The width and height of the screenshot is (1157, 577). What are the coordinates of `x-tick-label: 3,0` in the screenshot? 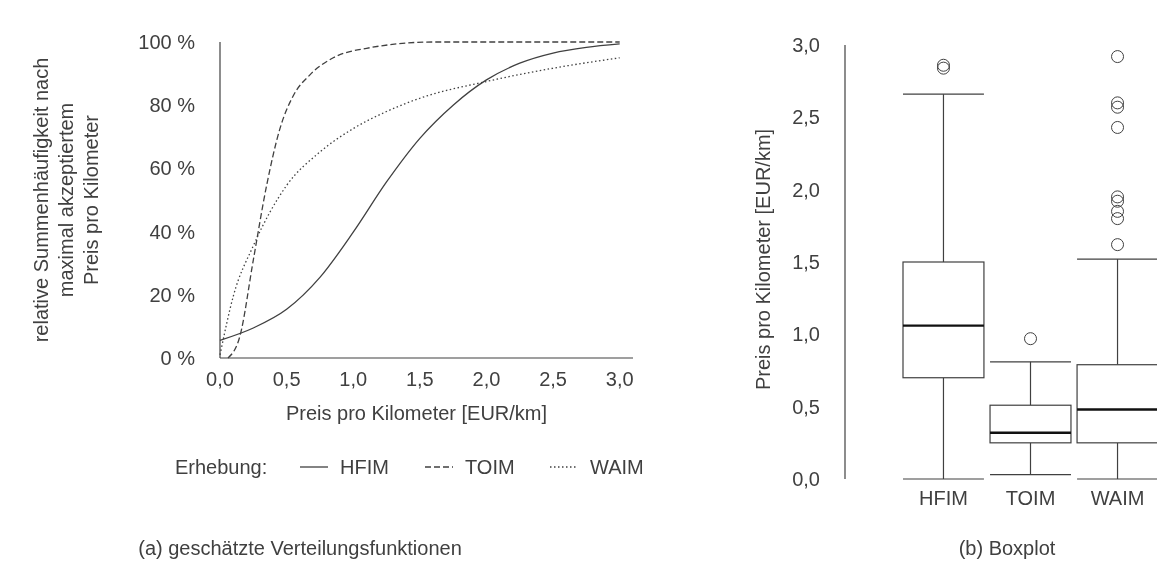 It's located at (619, 379).